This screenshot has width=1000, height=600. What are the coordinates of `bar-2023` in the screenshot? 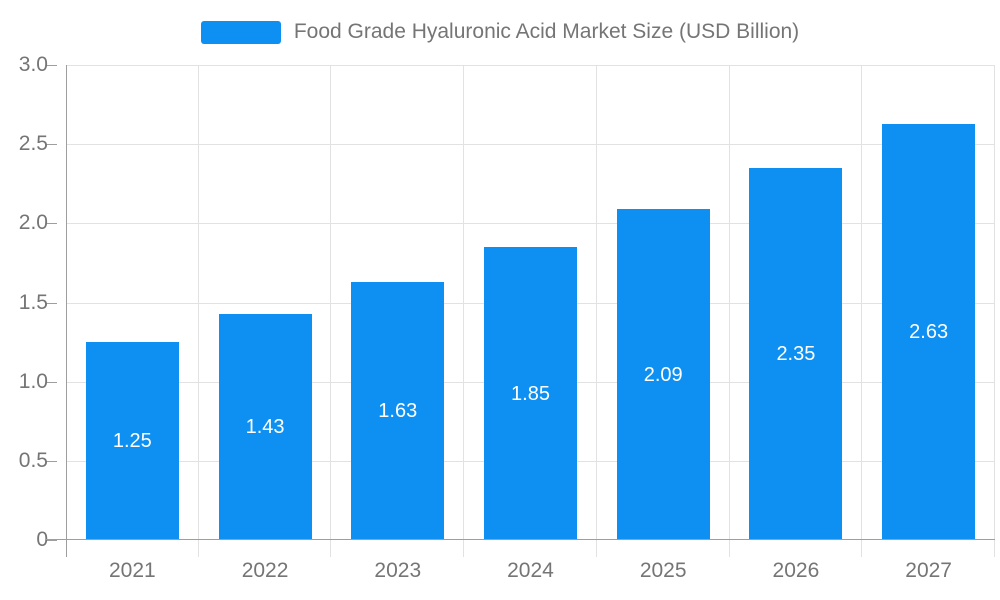 It's located at (398, 410).